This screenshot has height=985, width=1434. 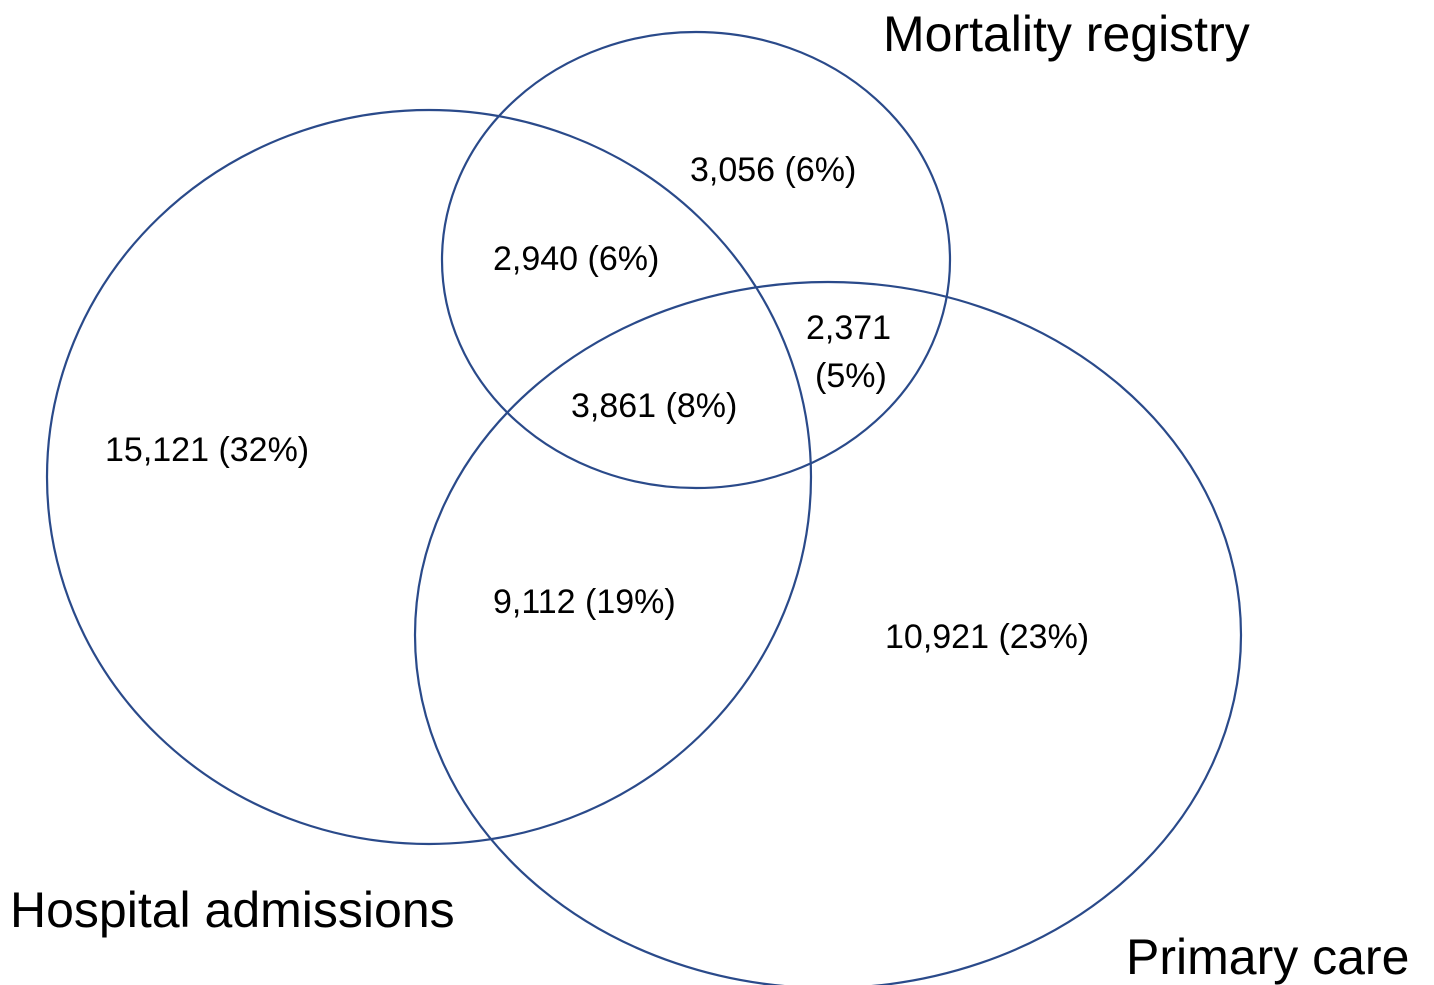 I want to click on mortality-registry-label: Mortality registry, so click(x=1066, y=34).